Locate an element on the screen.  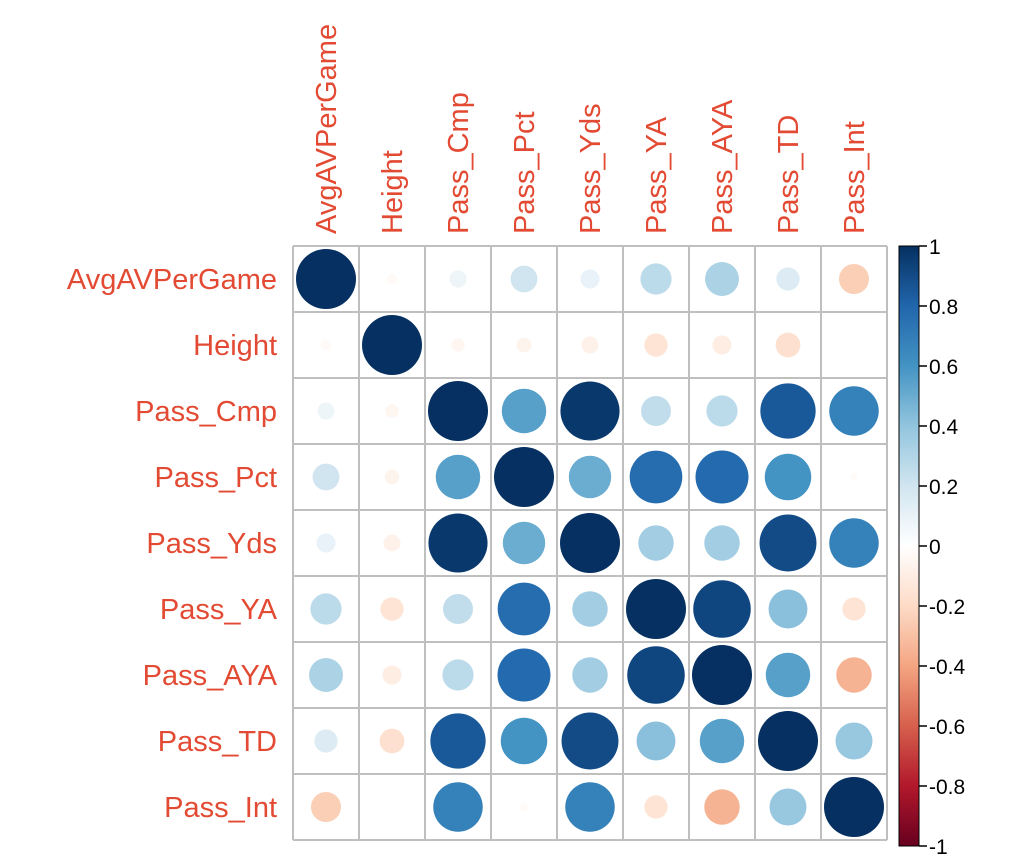
correlation-circle-Pass_Int-AvgAVPerGame is located at coordinates (326, 807).